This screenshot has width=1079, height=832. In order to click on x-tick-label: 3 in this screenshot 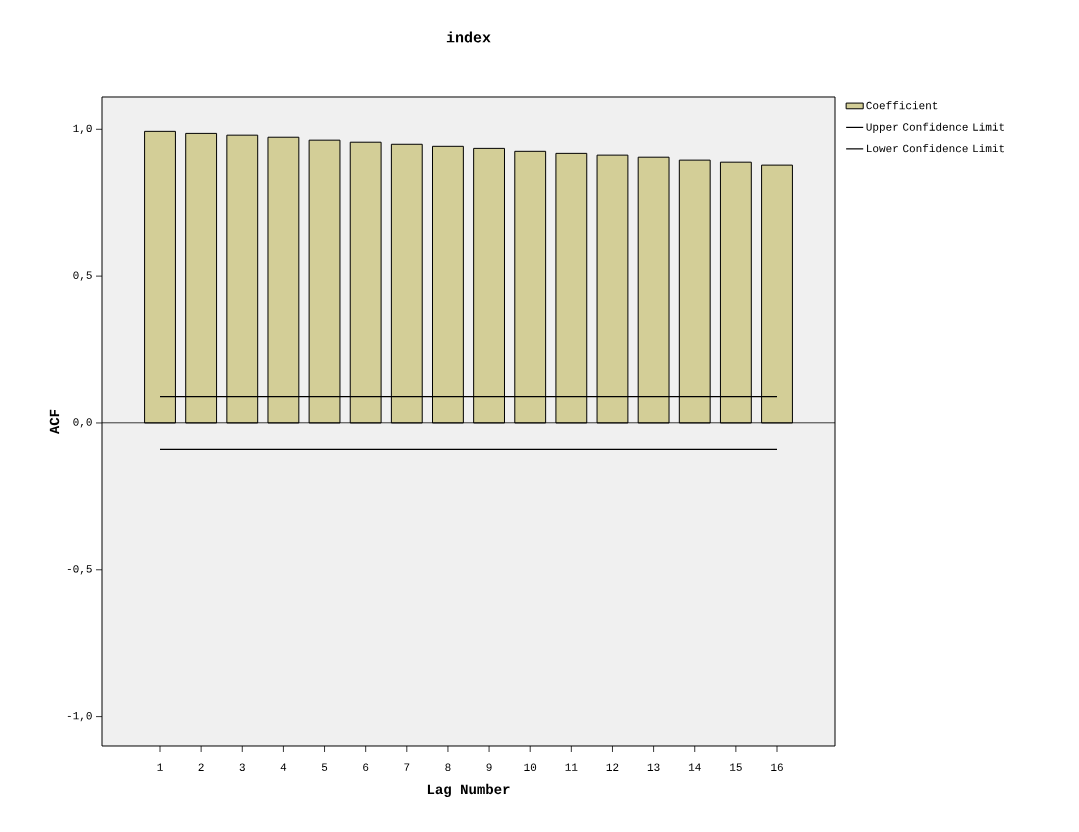, I will do `click(242, 767)`.